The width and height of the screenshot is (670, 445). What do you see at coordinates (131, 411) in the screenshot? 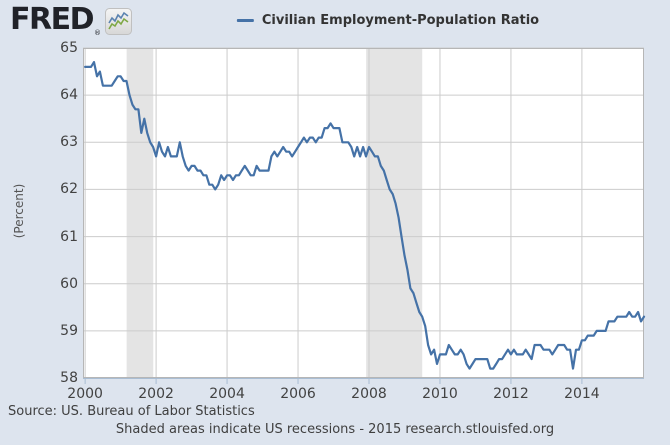
I see `source-note: Source: US. Bureau of Labor Statistics` at bounding box center [131, 411].